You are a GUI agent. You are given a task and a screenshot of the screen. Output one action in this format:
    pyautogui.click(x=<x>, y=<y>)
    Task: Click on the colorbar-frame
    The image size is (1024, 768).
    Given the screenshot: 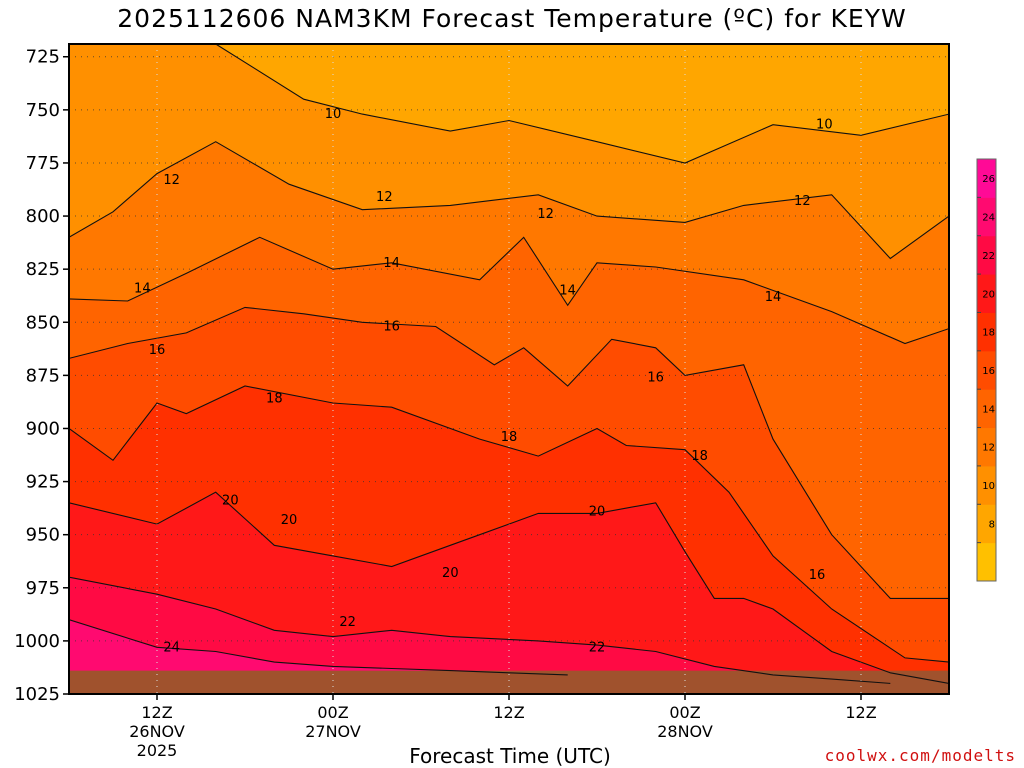 What is the action you would take?
    pyautogui.click(x=986, y=370)
    